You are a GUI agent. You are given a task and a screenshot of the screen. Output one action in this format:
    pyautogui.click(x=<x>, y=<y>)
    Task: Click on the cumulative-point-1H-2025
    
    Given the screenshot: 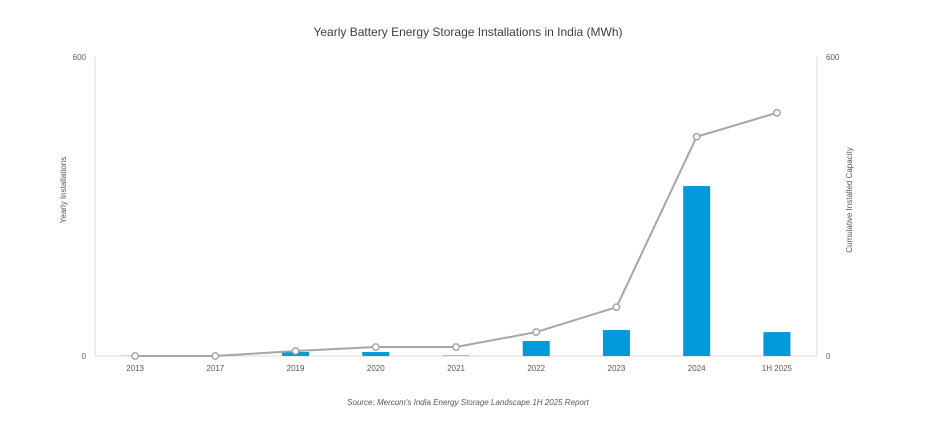 What is the action you would take?
    pyautogui.click(x=776, y=112)
    